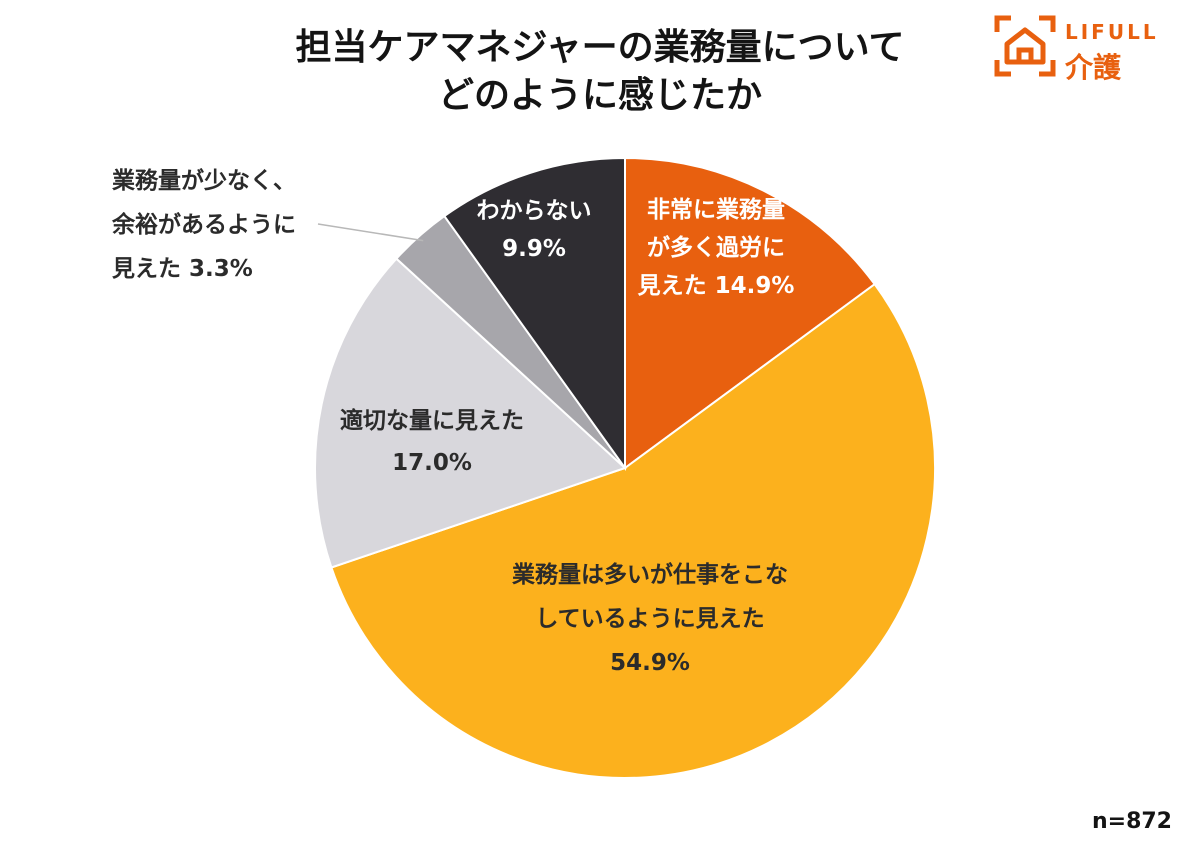 The height and width of the screenshot is (848, 1200). Describe the element at coordinates (1131, 821) in the screenshot. I see `sample-size: n=872` at that location.